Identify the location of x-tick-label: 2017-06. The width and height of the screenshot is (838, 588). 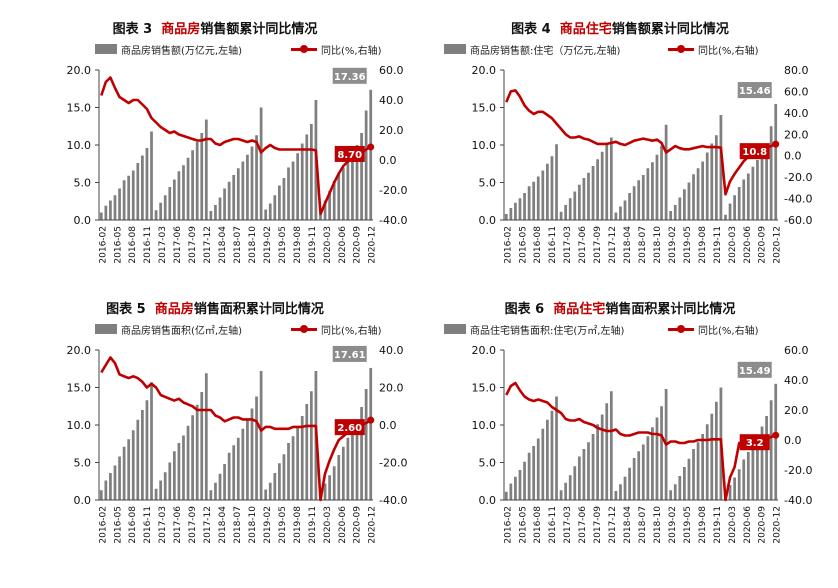
(583, 245).